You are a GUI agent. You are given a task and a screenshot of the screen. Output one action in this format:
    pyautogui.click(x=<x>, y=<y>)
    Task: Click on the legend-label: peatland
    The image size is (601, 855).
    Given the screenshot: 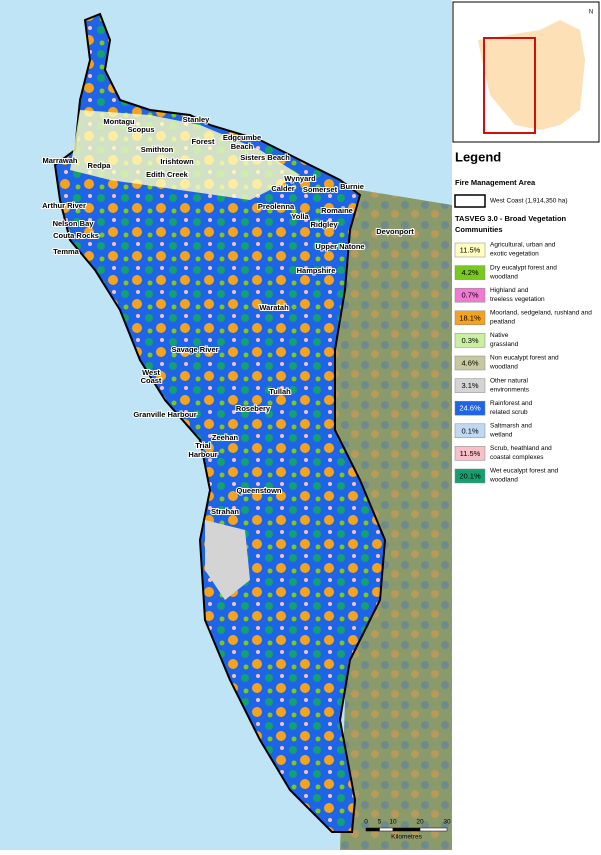 What is the action you would take?
    pyautogui.click(x=502, y=322)
    